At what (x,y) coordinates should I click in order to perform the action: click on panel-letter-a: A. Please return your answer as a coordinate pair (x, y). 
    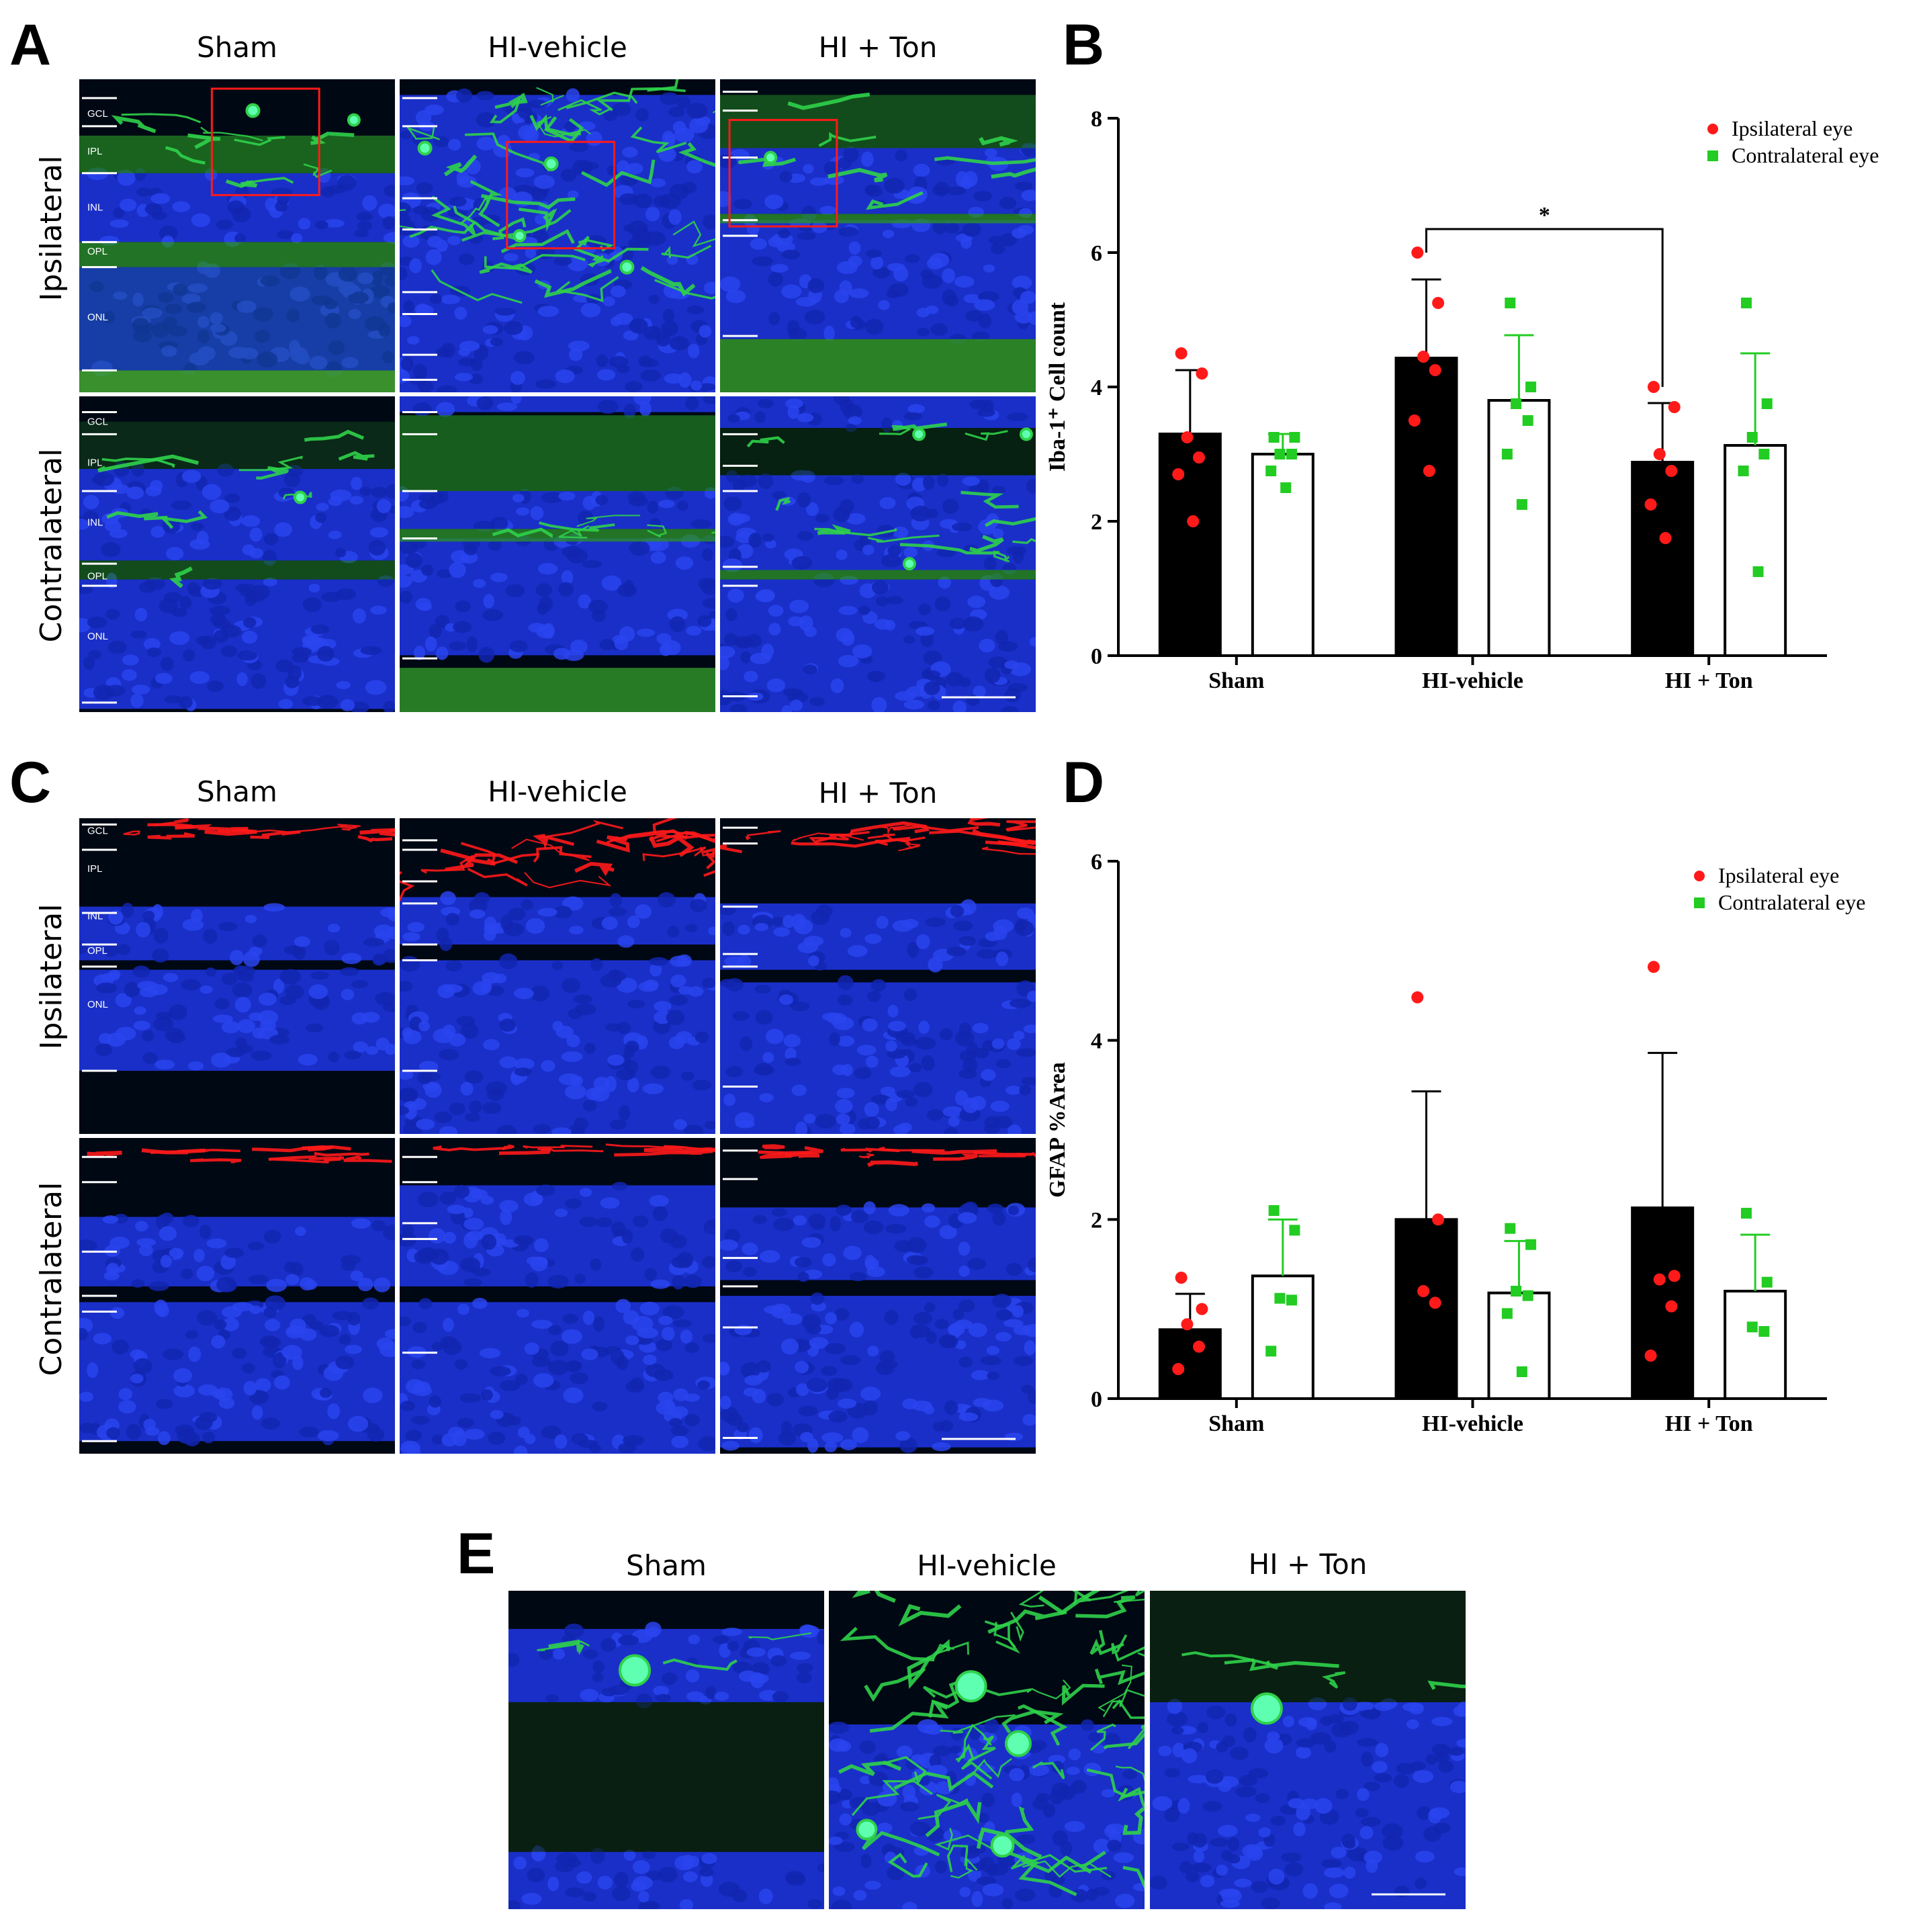
    Looking at the image, I should click on (30, 45).